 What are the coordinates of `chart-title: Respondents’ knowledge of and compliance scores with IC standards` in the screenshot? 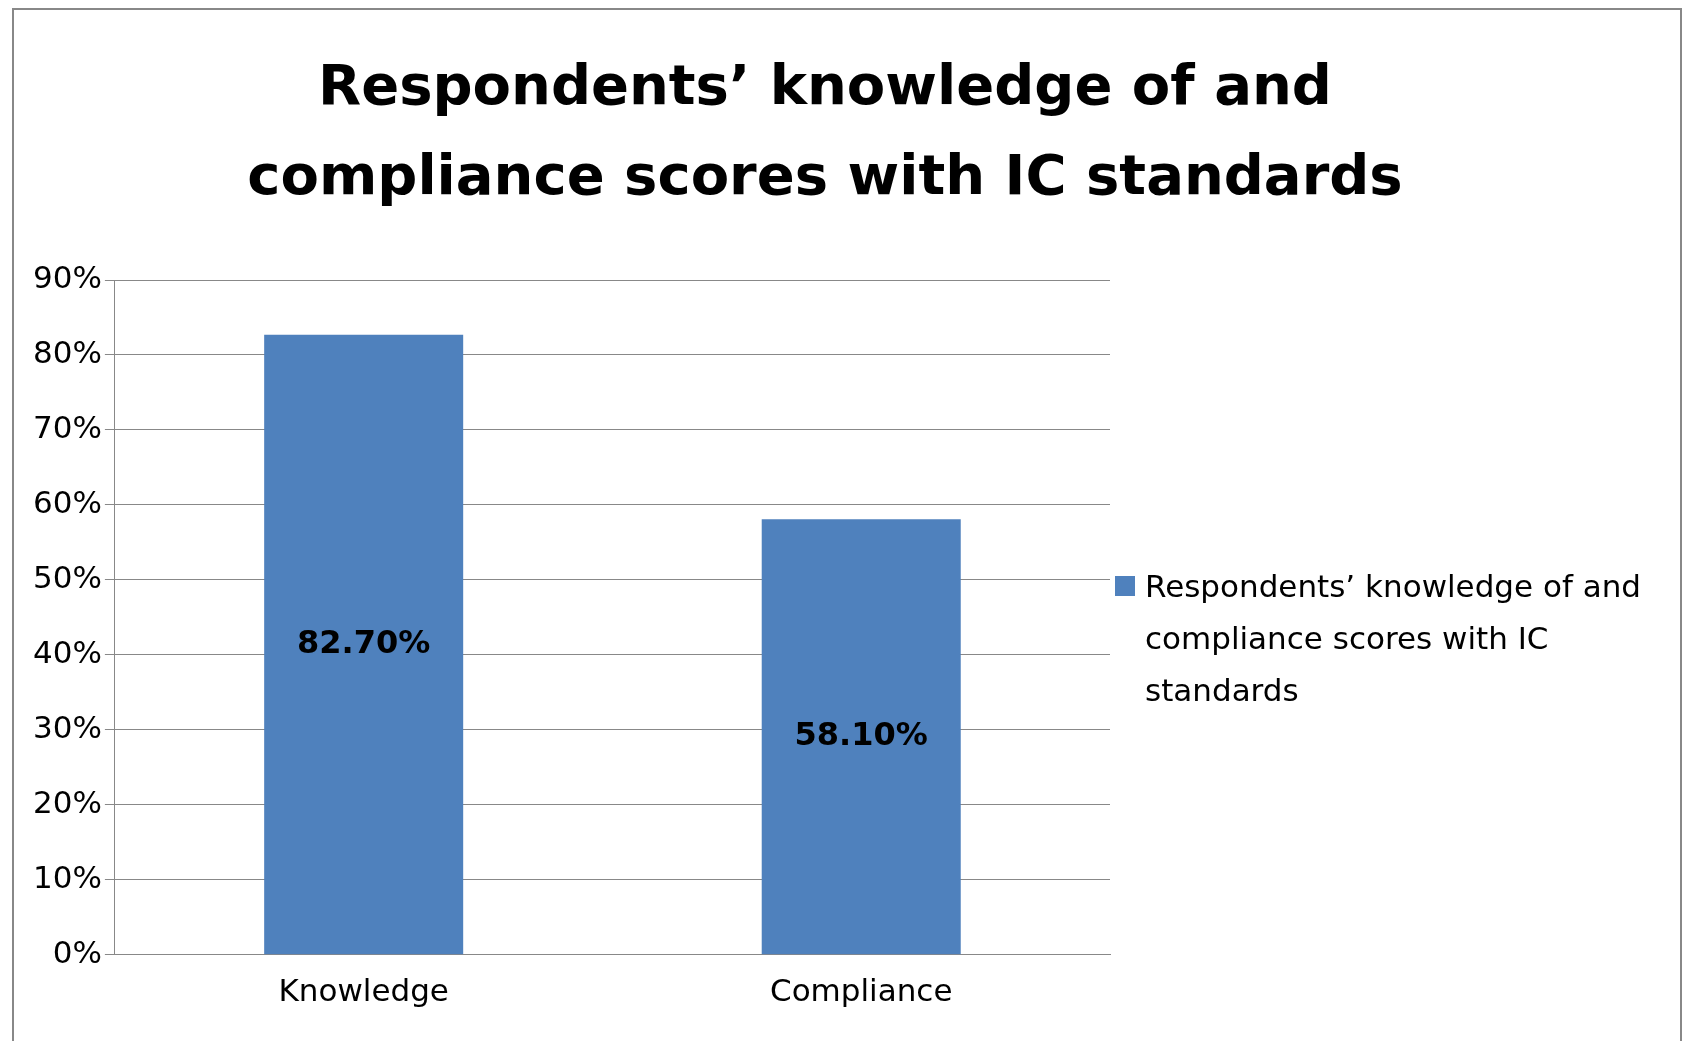 It's located at (825, 130).